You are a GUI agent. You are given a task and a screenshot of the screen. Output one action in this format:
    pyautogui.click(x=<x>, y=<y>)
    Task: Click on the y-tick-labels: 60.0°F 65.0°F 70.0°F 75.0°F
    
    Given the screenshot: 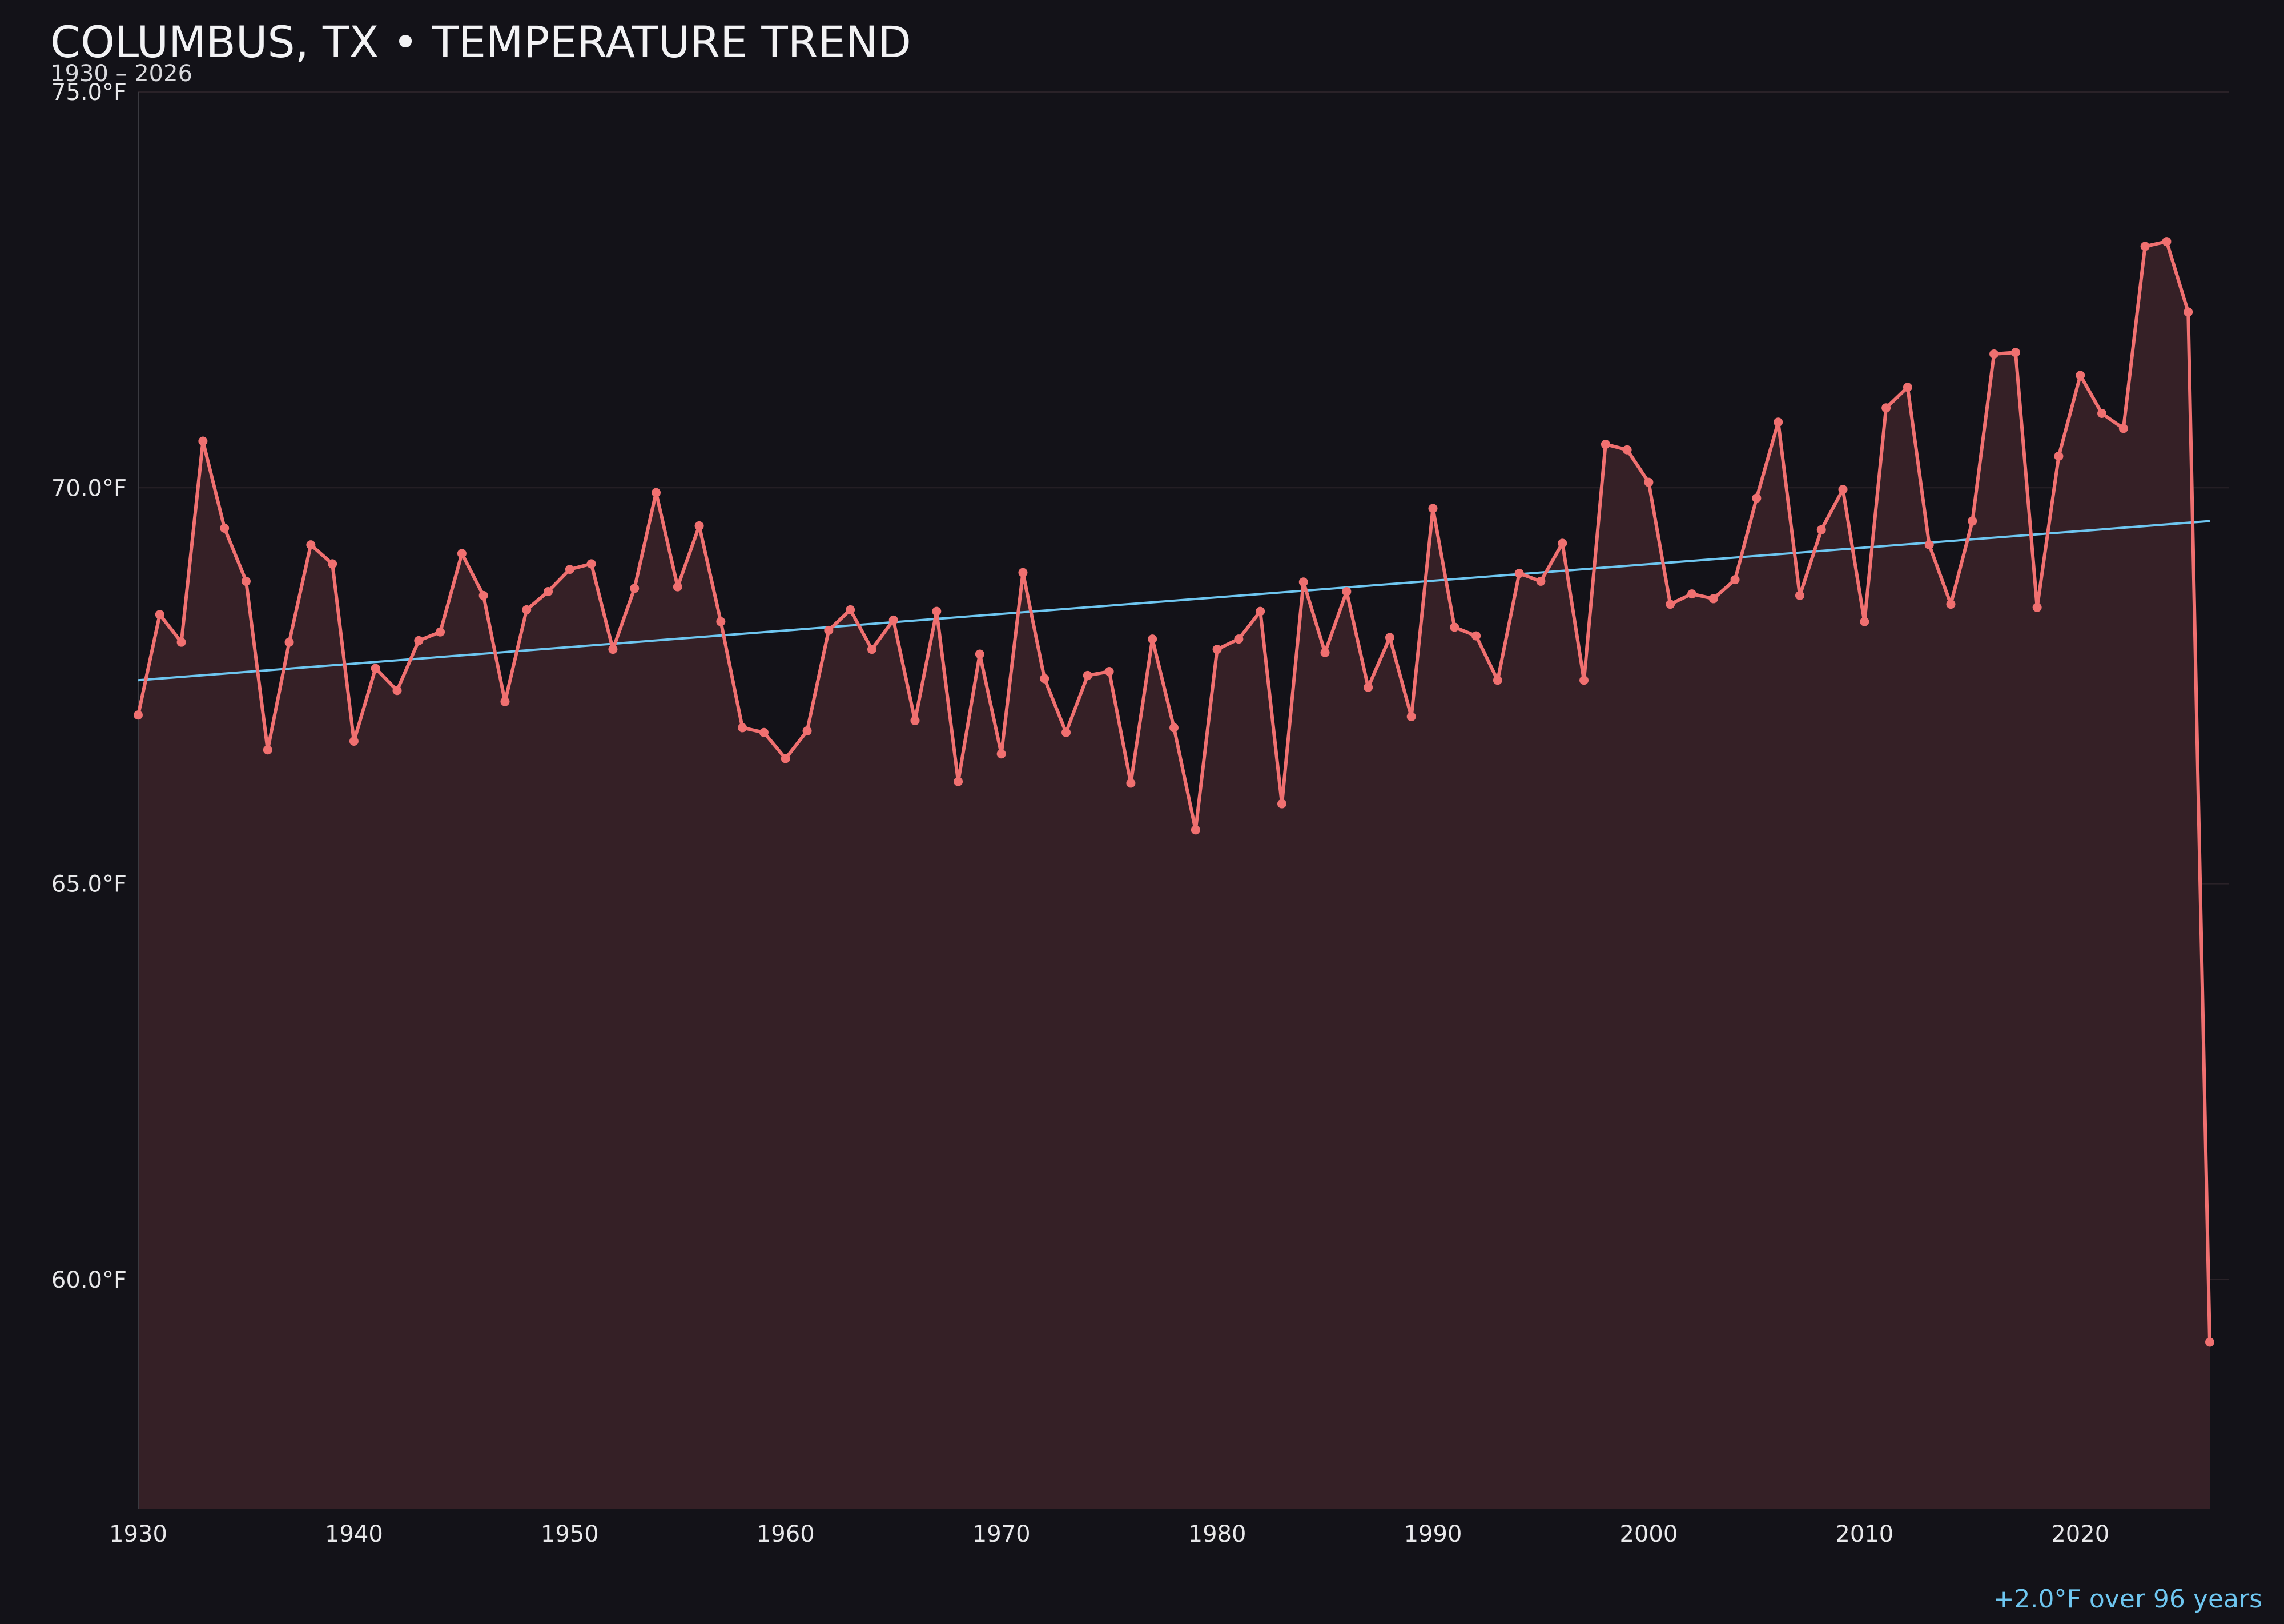 What is the action you would take?
    pyautogui.click(x=89, y=686)
    